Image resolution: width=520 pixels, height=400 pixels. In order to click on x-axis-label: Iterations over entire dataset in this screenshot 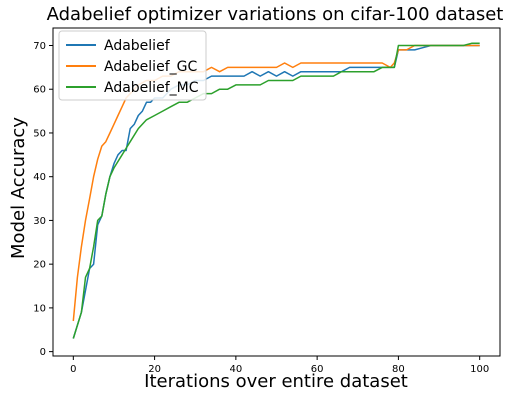, I will do `click(276, 381)`.